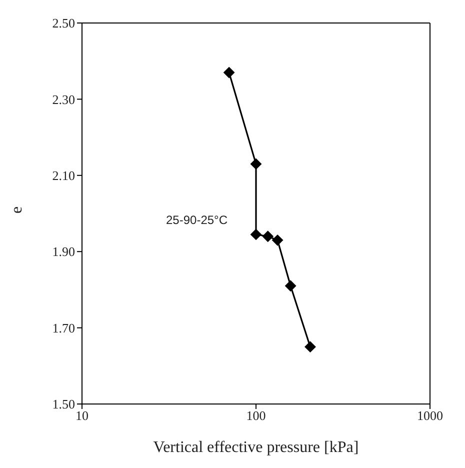 The height and width of the screenshot is (468, 465). What do you see at coordinates (430, 416) in the screenshot?
I see `x-tick-label: 1000` at bounding box center [430, 416].